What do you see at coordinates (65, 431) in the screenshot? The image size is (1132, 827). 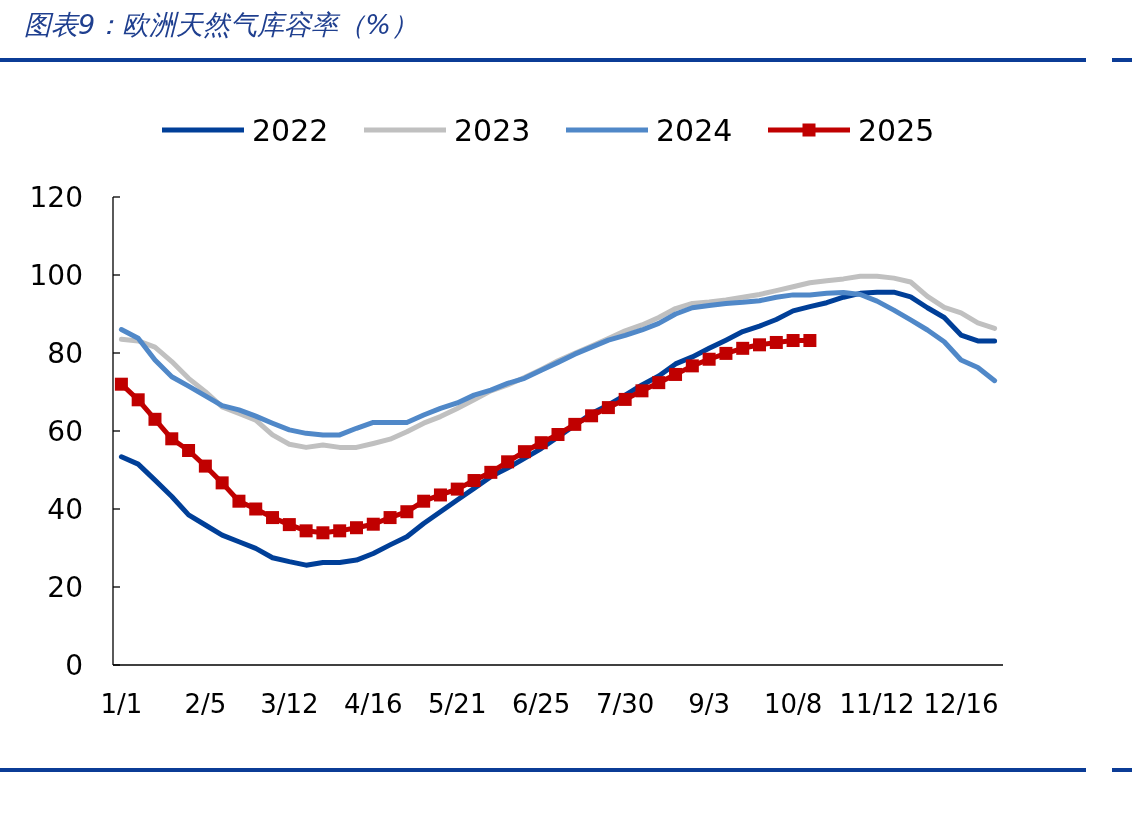 I see `y-tick-label: 60` at bounding box center [65, 431].